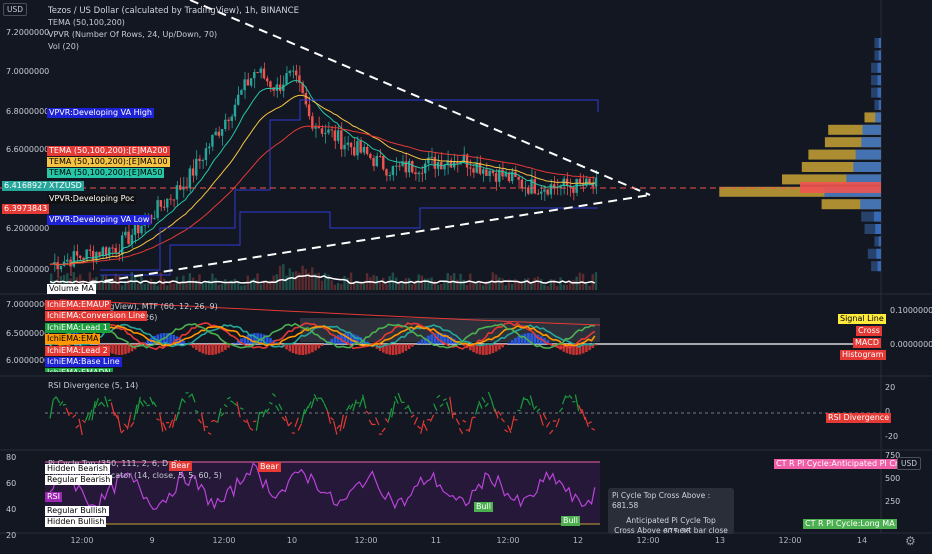 This screenshot has width=932, height=554. What do you see at coordinates (910, 541) in the screenshot?
I see `gear-icon: ⚙` at bounding box center [910, 541].